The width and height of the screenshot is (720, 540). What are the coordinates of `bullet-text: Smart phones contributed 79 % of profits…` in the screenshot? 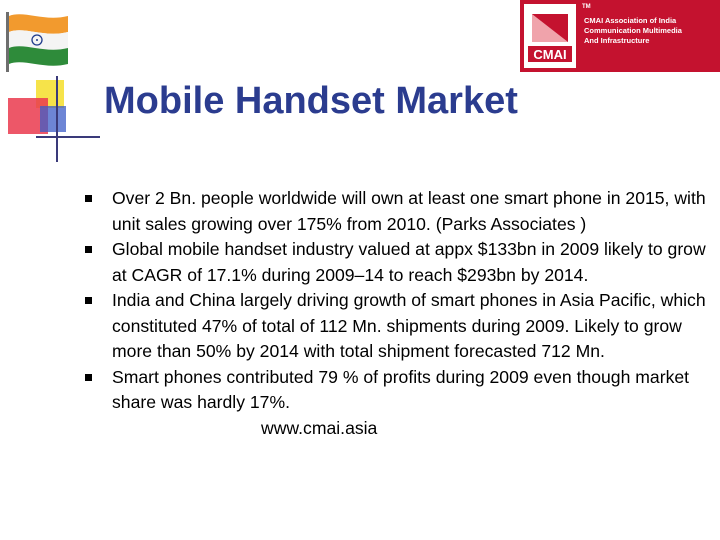 It's located at (401, 389).